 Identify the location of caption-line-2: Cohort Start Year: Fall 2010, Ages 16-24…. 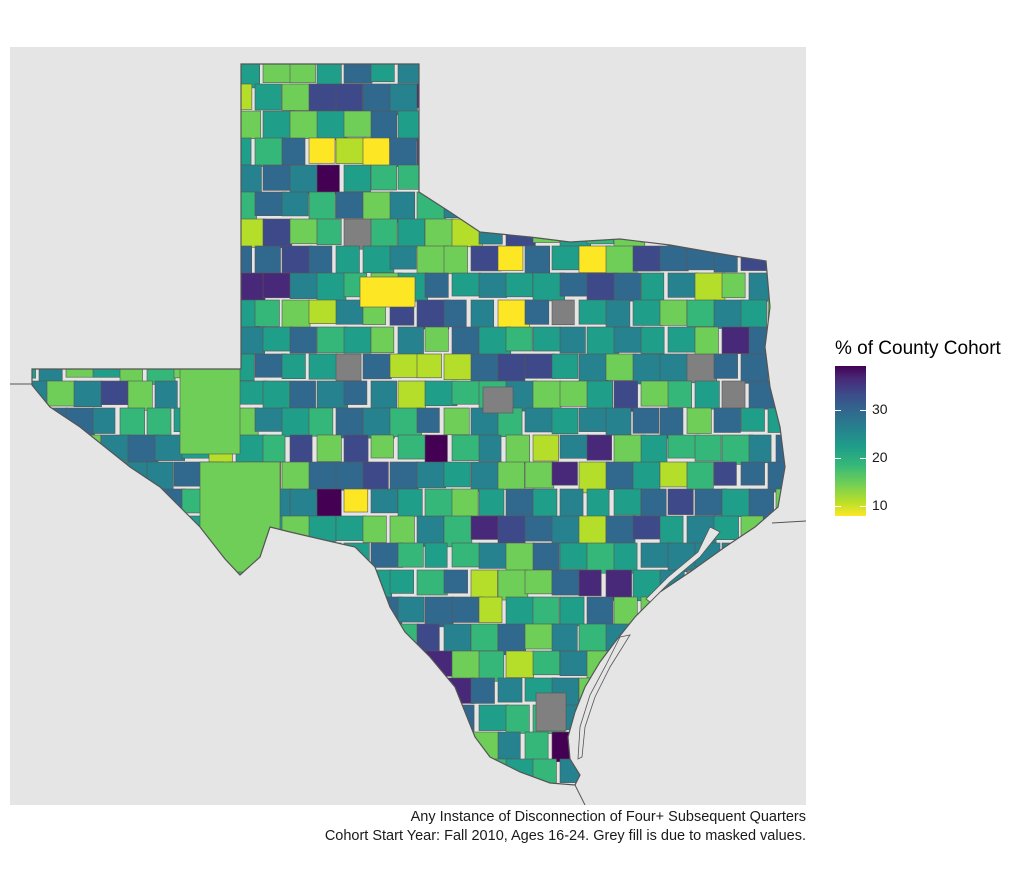
(565, 836).